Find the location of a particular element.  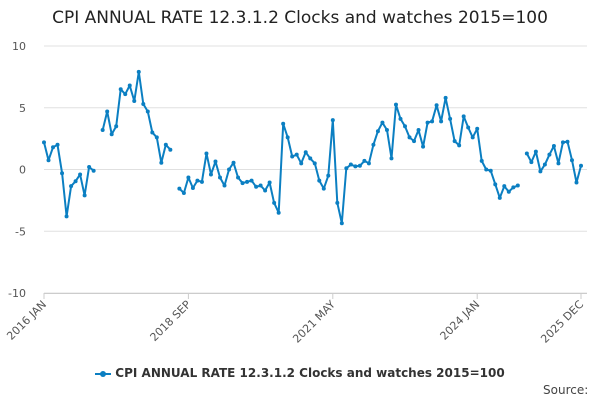

y-tick-label: 0 is located at coordinates (22, 170).